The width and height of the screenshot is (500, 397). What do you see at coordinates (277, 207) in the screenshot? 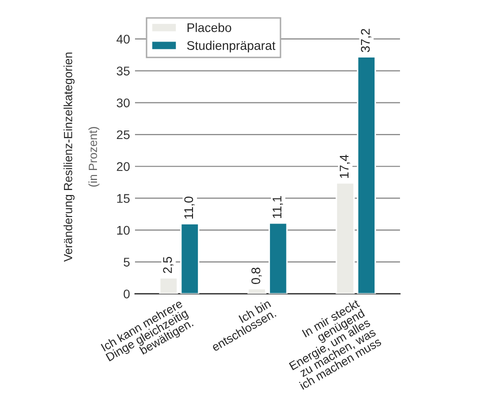
I see `data-label: 11,1` at bounding box center [277, 207].